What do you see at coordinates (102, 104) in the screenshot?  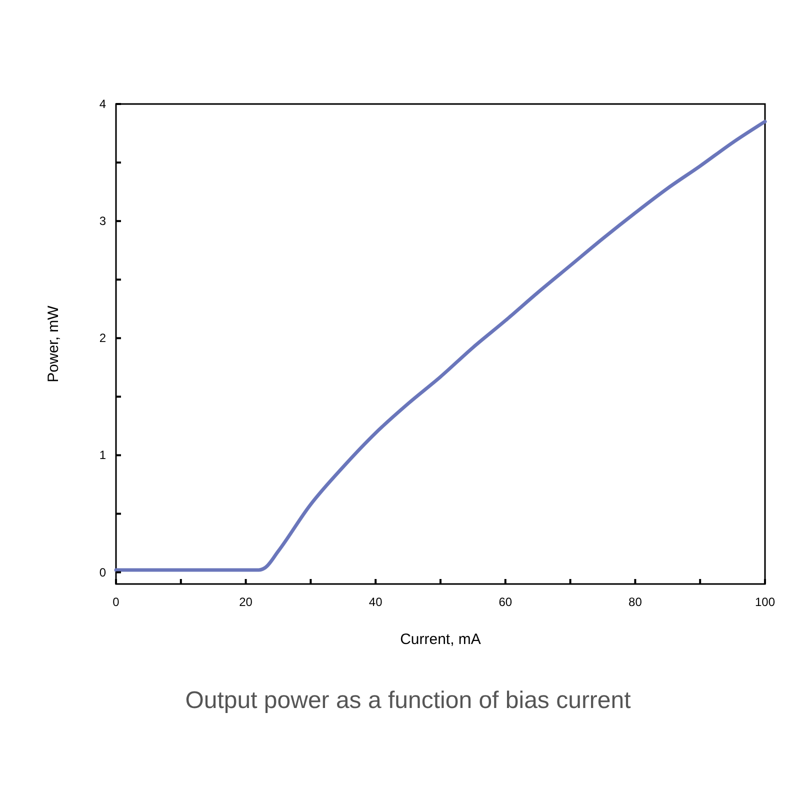 I see `y-tick-label: 4` at bounding box center [102, 104].